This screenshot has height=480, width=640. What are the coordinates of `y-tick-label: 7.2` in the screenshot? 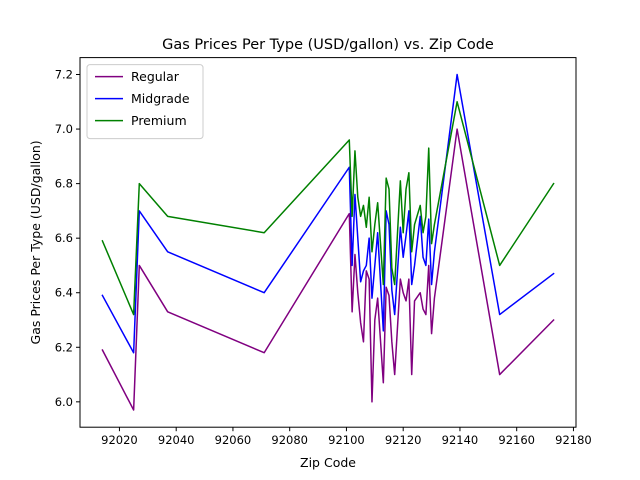 It's located at (64, 75).